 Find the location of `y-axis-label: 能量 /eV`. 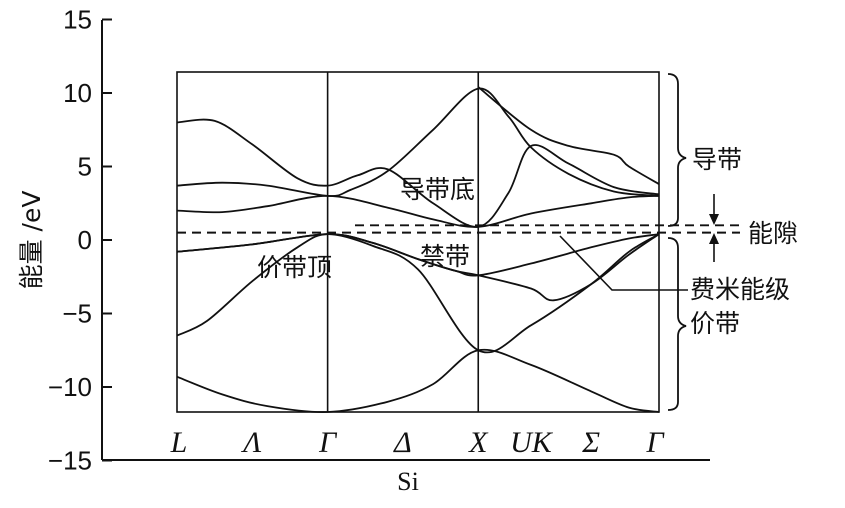

y-axis-label: 能量 /eV is located at coordinates (31, 240).